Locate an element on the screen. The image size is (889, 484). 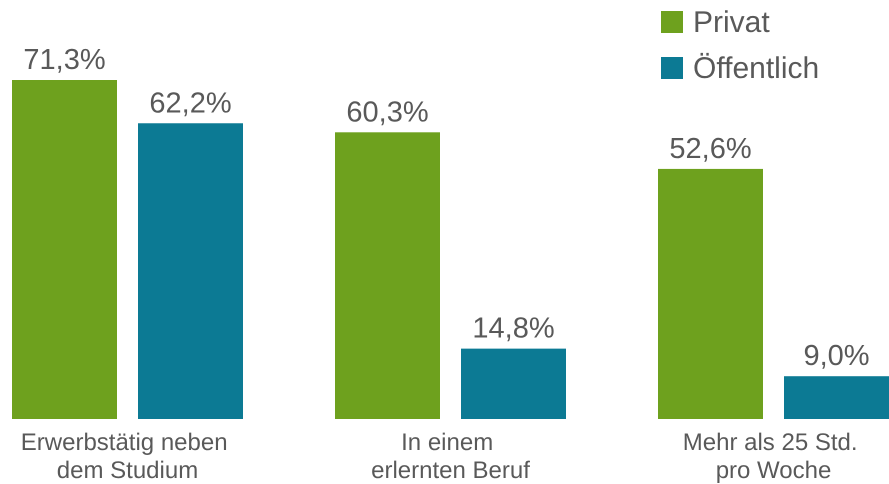
x-tick-label: Mehr als 25 Std. pro Woche is located at coordinates (773, 456).